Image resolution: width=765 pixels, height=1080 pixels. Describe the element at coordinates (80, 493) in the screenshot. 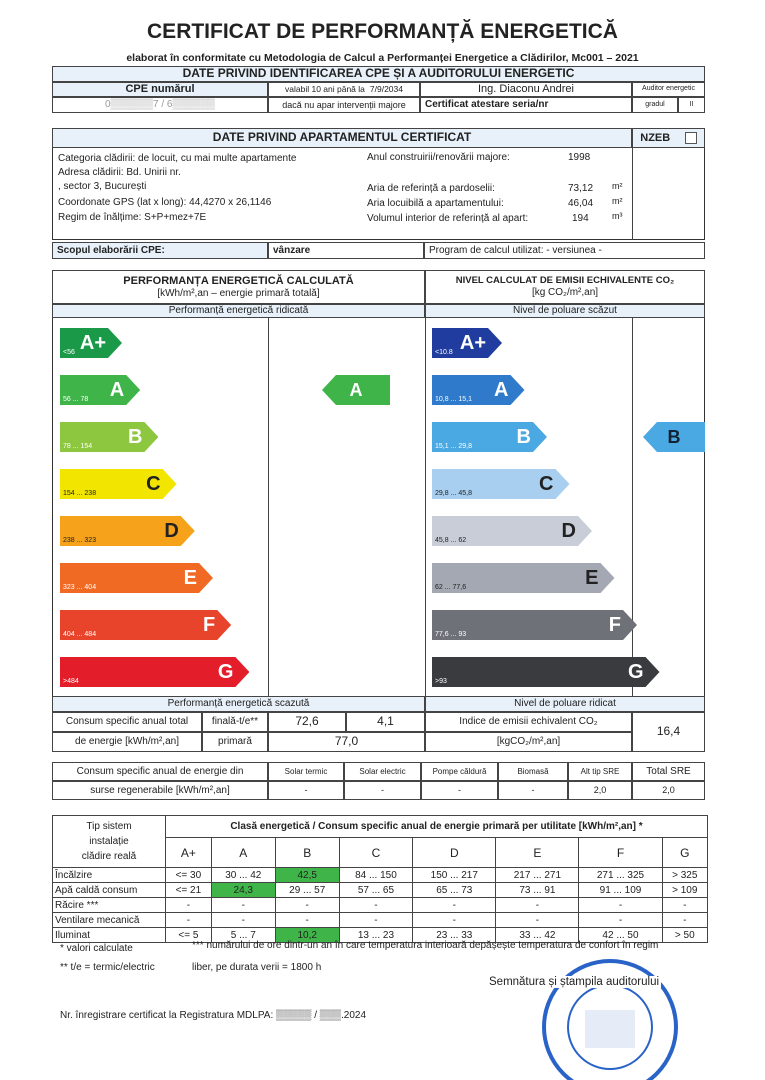

I see `class-range: 154 ... 238` at that location.